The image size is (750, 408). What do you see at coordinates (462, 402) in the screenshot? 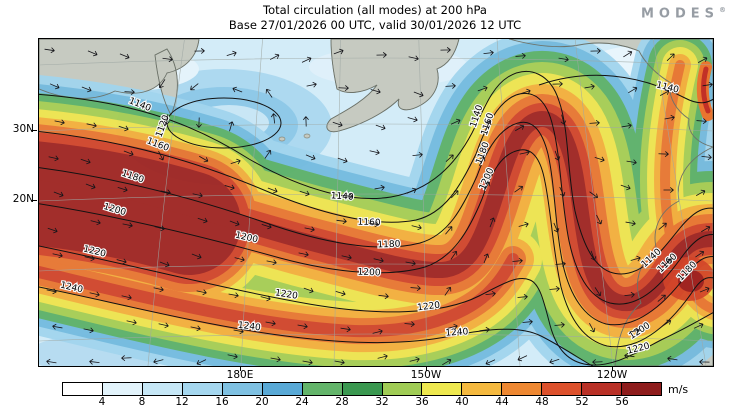
I see `colorbar-tick-label: 40` at bounding box center [462, 402].